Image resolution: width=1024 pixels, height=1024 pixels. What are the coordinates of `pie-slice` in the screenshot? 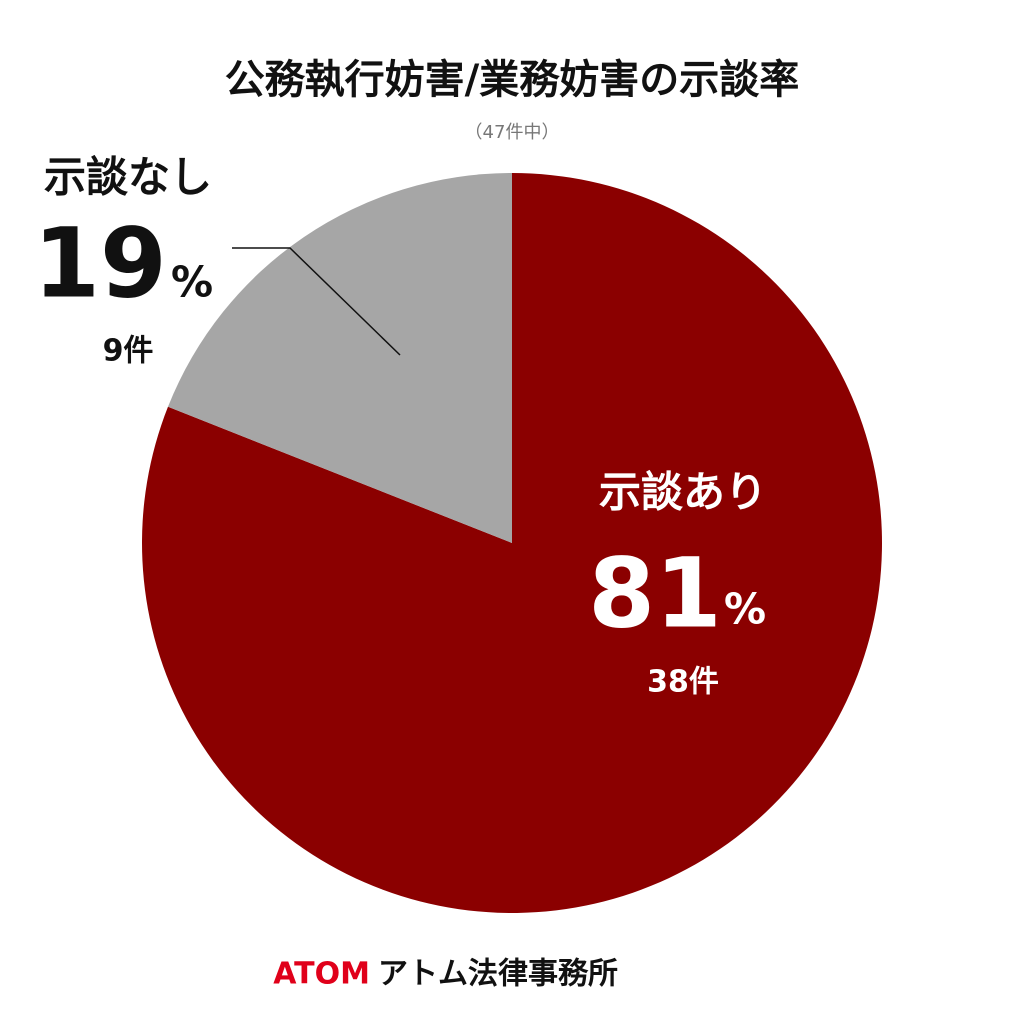 It's located at (339, 358).